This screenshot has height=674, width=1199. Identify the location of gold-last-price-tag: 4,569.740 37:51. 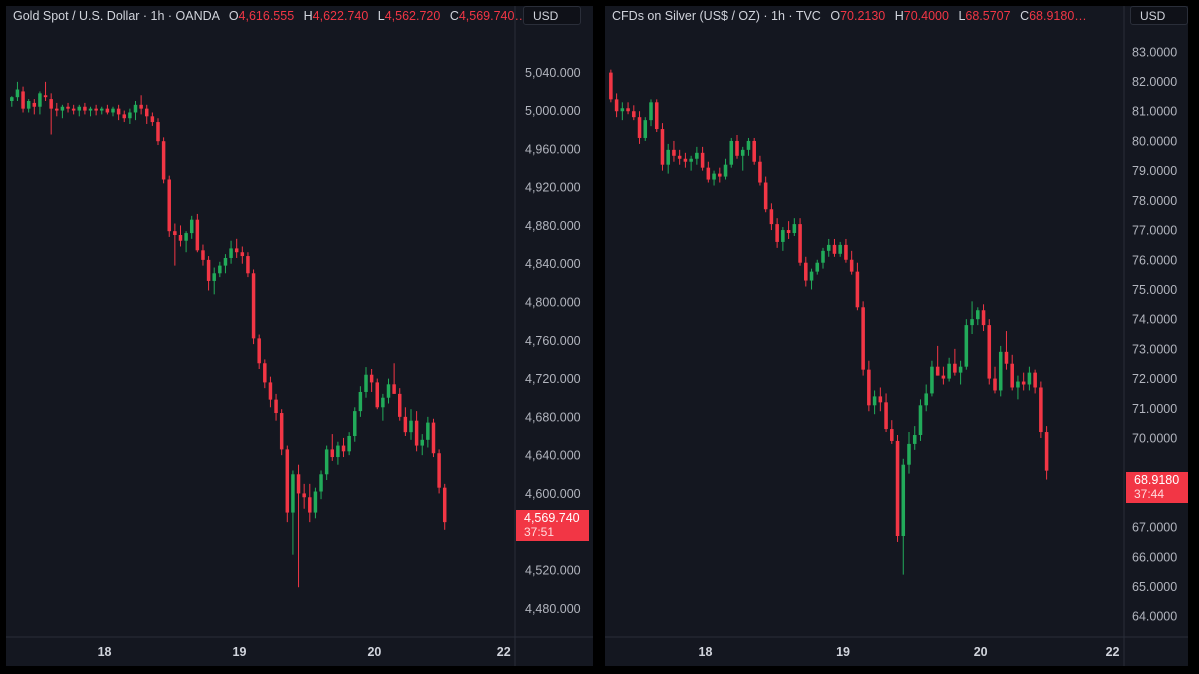
(552, 525).